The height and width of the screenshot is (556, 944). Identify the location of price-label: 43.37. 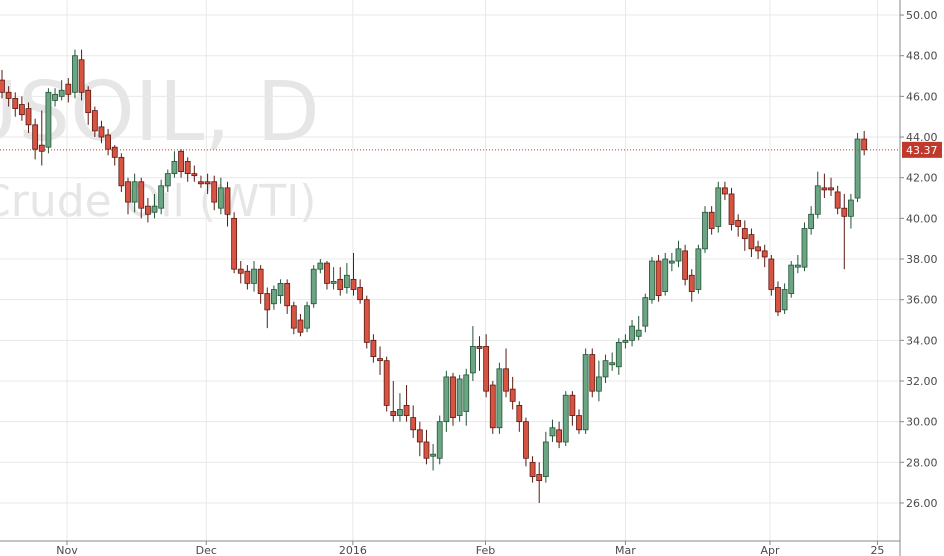
(922, 150).